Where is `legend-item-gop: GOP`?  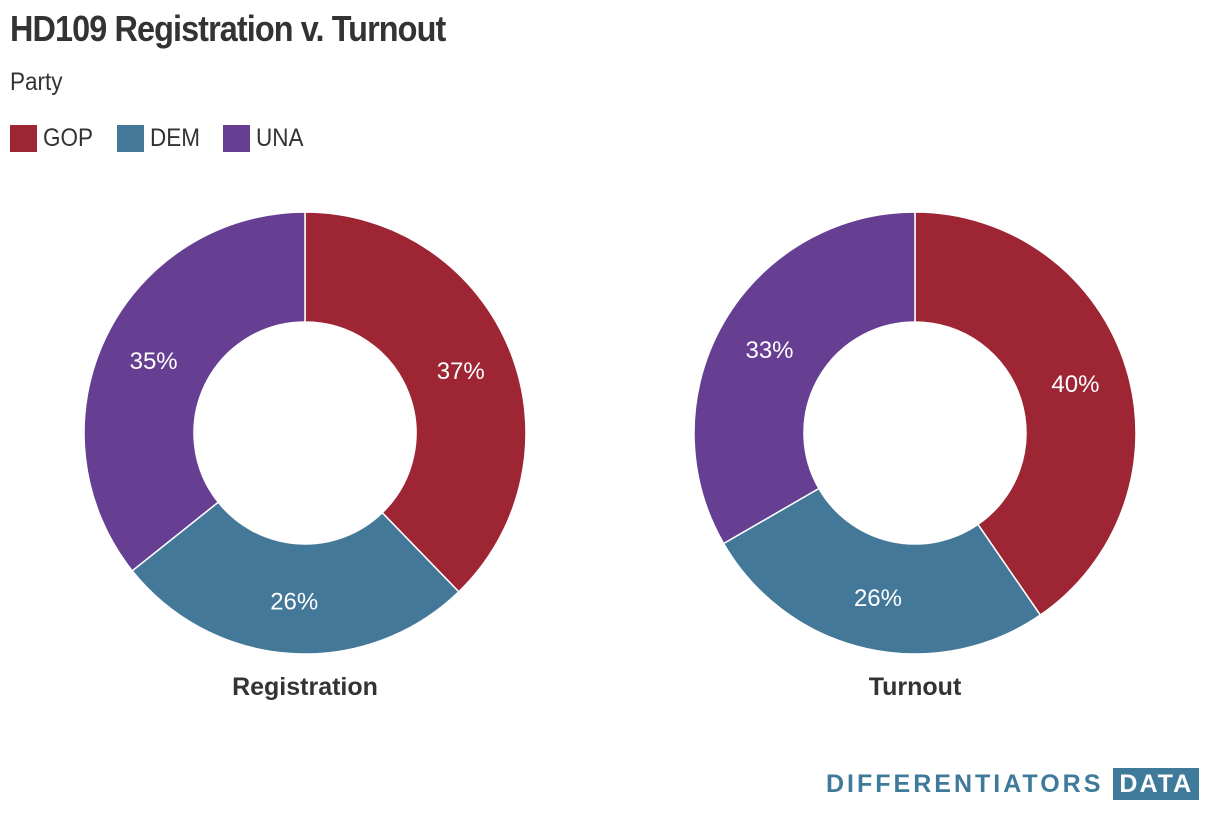 legend-item-gop: GOP is located at coordinates (54, 138).